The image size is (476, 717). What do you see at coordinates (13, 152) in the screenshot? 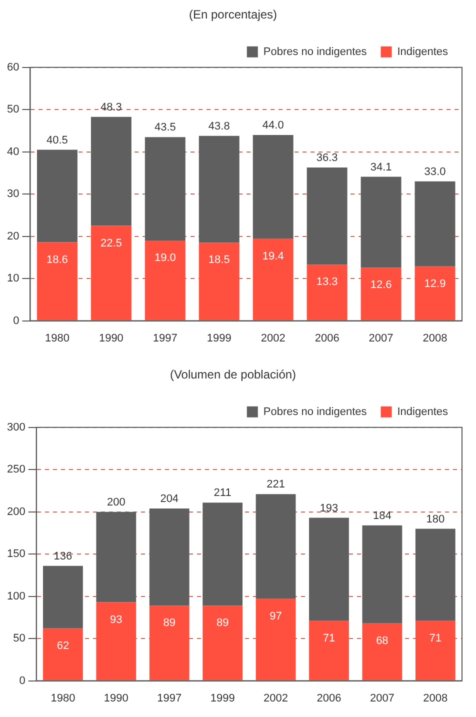
I see `y-tick-label: 40` at bounding box center [13, 152].